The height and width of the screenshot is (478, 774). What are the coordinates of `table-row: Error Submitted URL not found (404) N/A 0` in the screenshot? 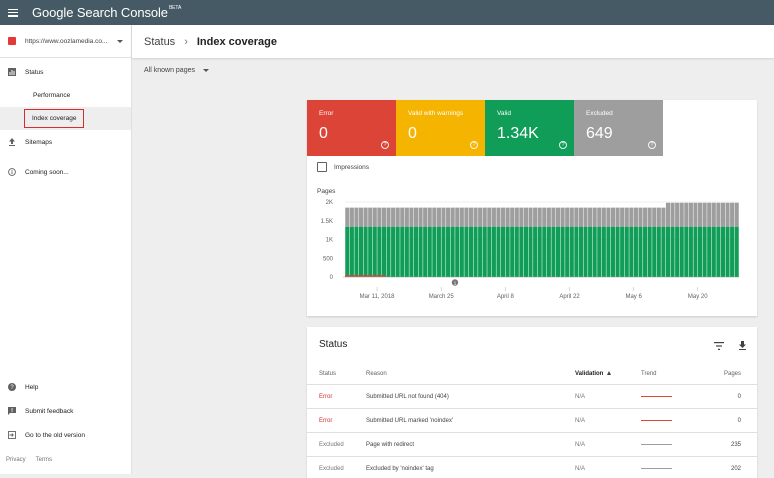 It's located at (532, 397).